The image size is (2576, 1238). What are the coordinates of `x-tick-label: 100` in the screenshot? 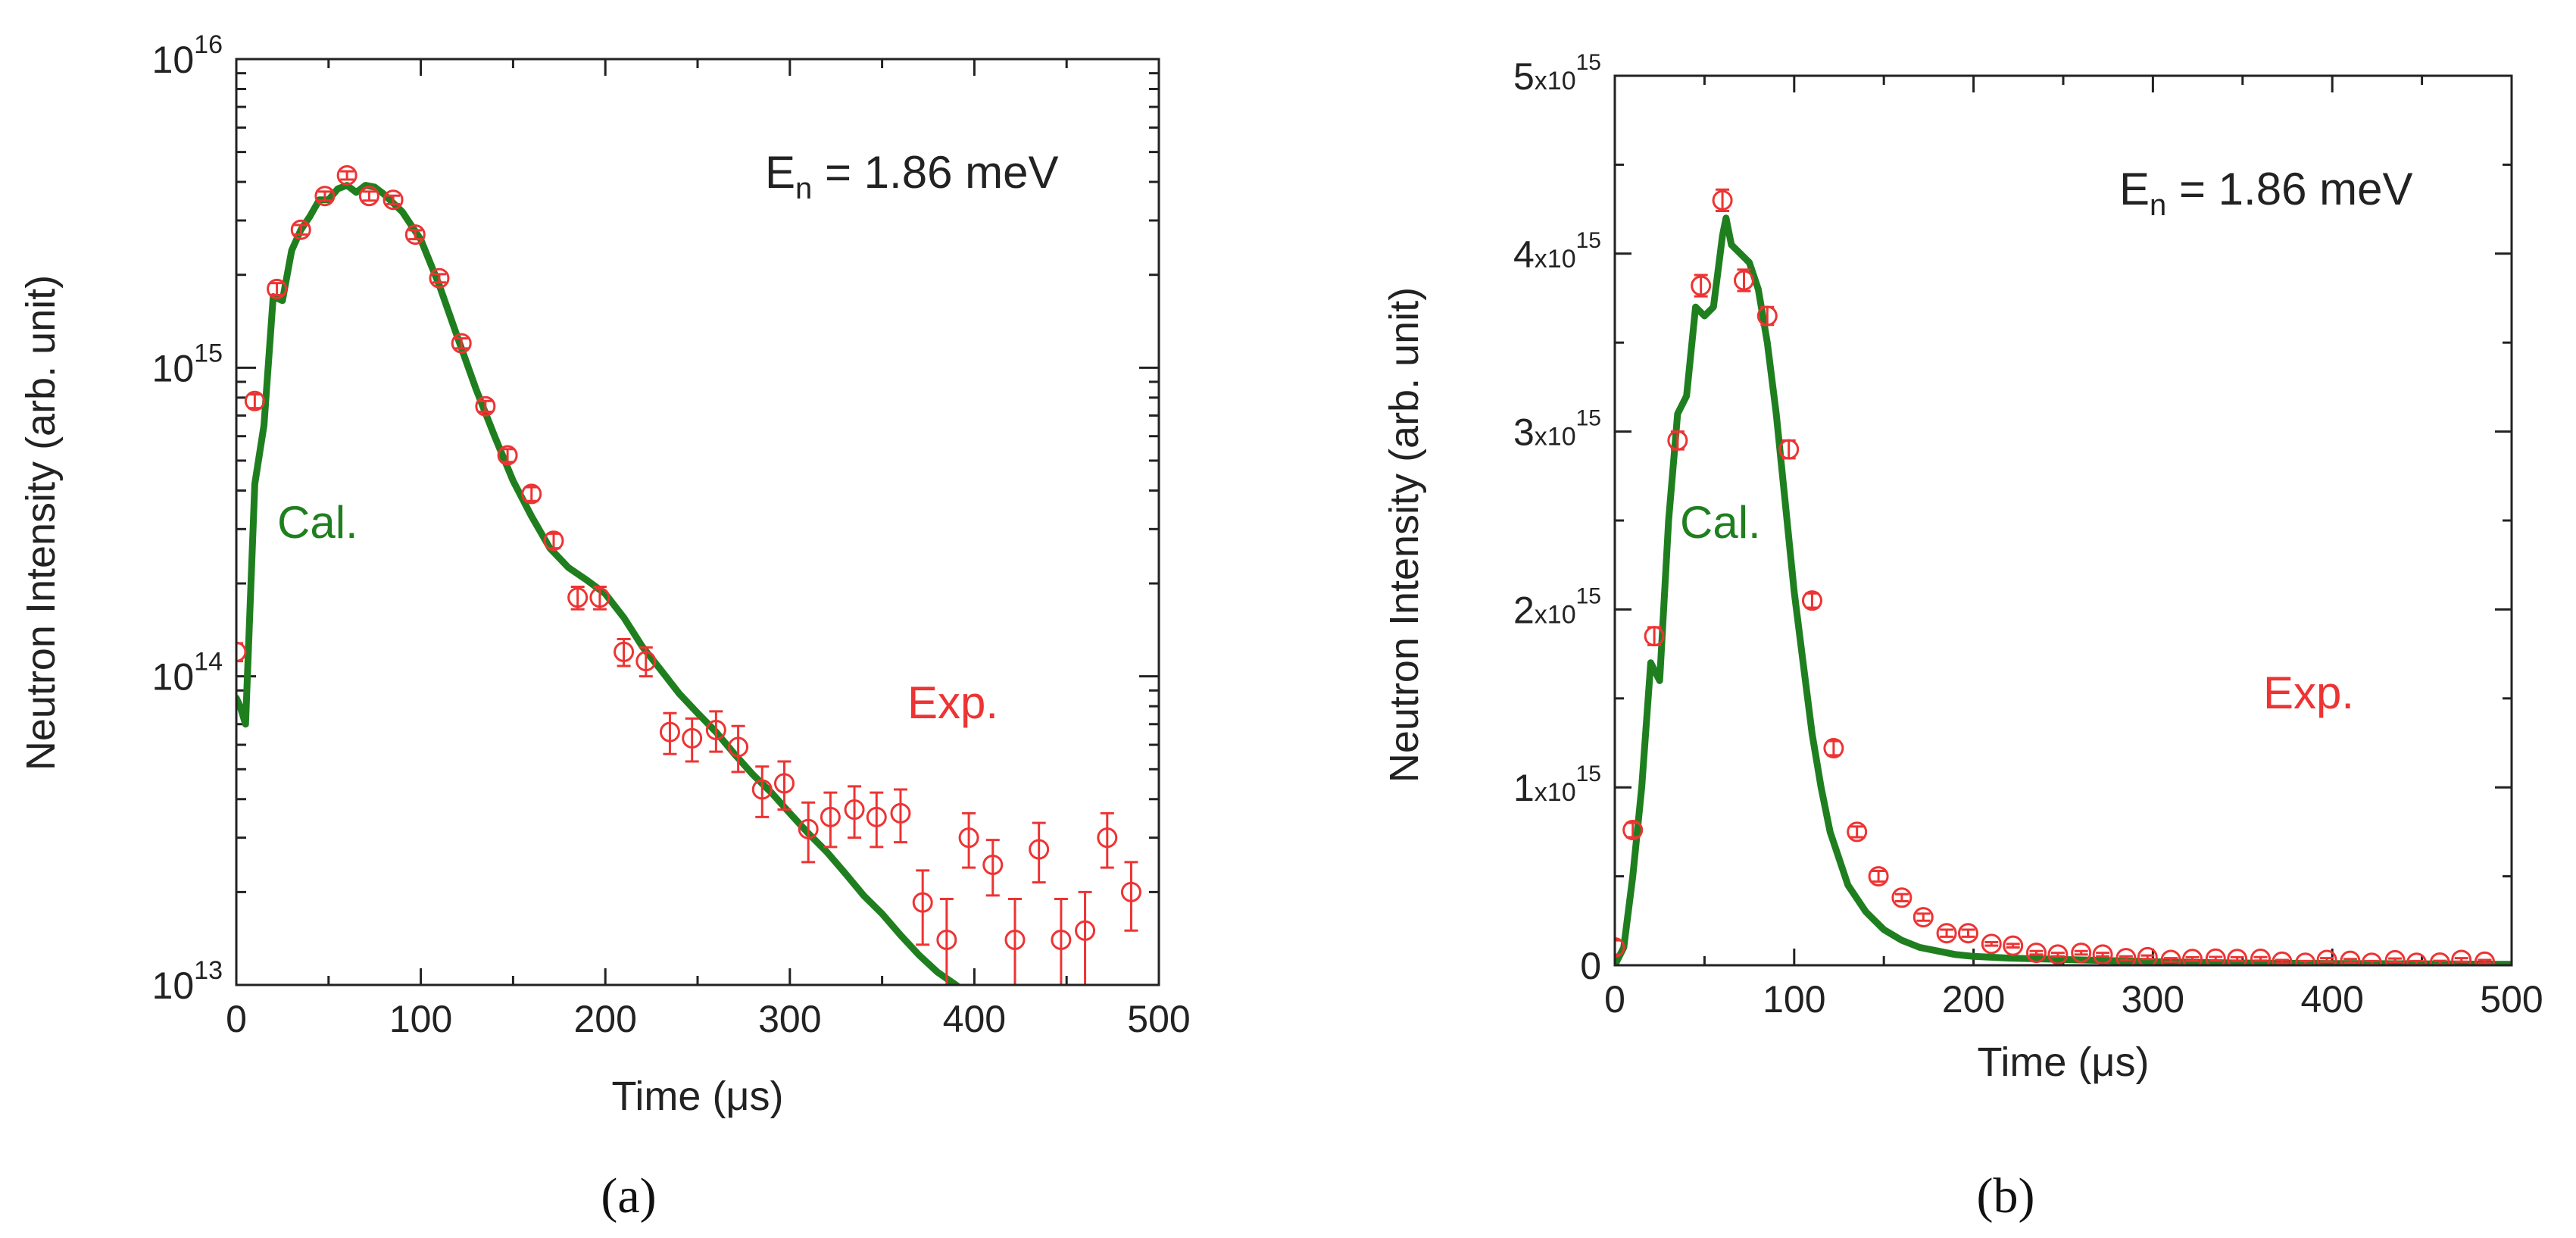 It's located at (420, 1019).